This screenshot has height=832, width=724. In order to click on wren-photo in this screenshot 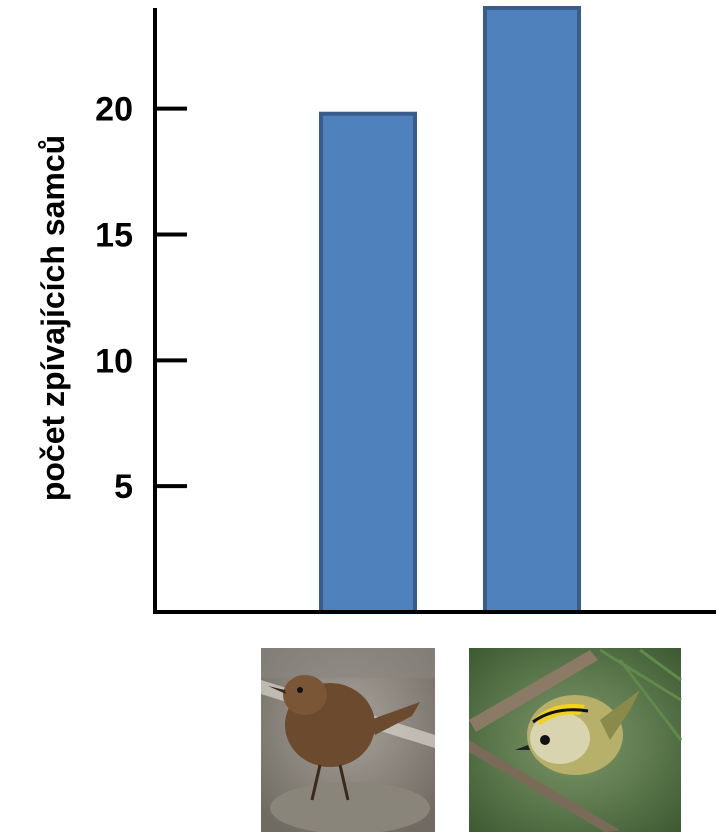, I will do `click(348, 740)`.